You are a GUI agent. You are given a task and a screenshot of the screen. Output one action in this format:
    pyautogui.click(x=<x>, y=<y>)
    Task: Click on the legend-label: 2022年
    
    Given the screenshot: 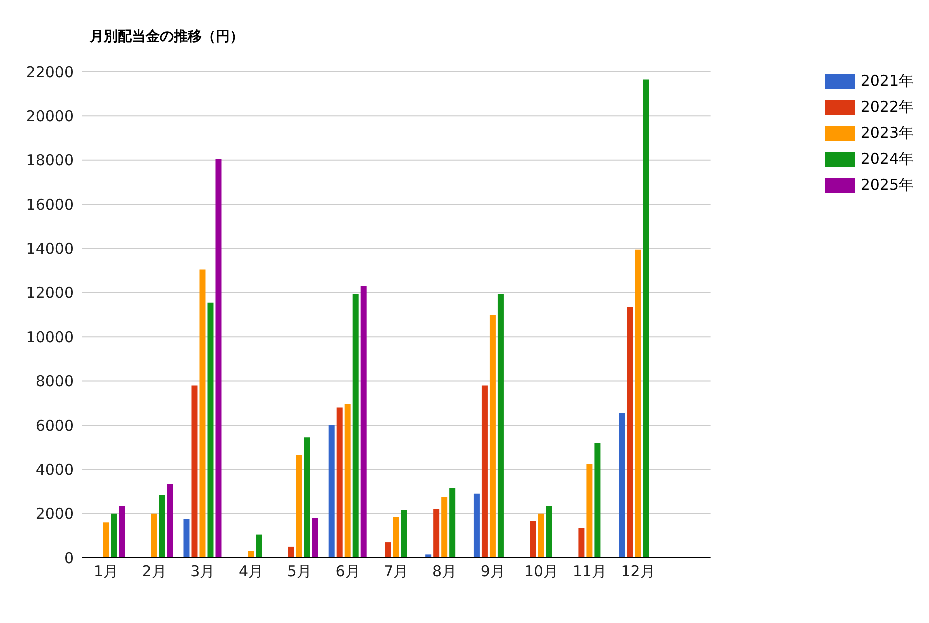 What is the action you would take?
    pyautogui.click(x=887, y=107)
    